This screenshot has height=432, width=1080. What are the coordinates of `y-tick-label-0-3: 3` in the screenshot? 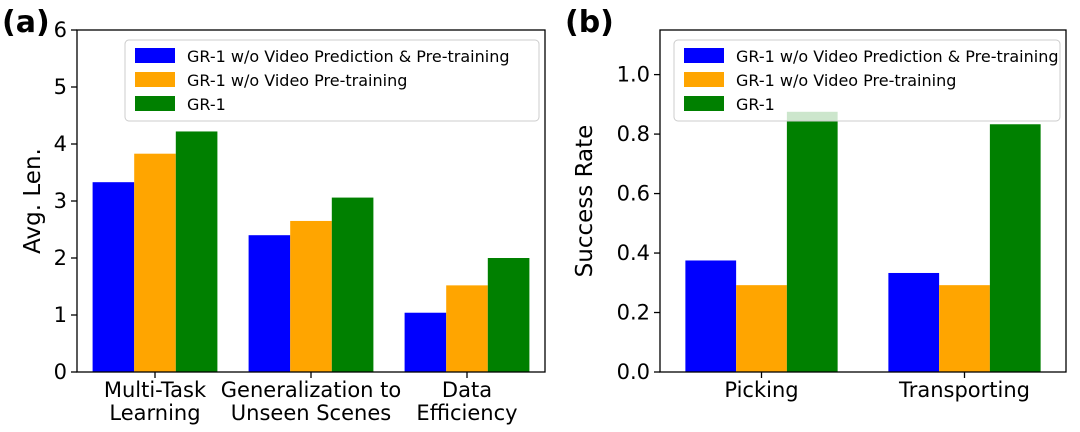 It's located at (60, 201).